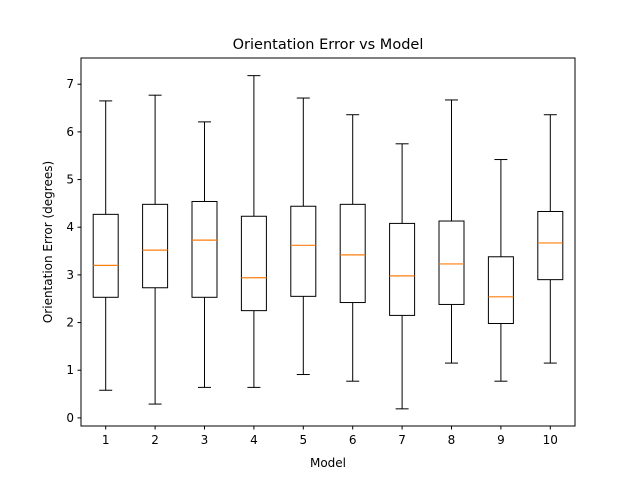 The image size is (639, 479). What do you see at coordinates (550, 440) in the screenshot?
I see `x-tick-label: 10` at bounding box center [550, 440].